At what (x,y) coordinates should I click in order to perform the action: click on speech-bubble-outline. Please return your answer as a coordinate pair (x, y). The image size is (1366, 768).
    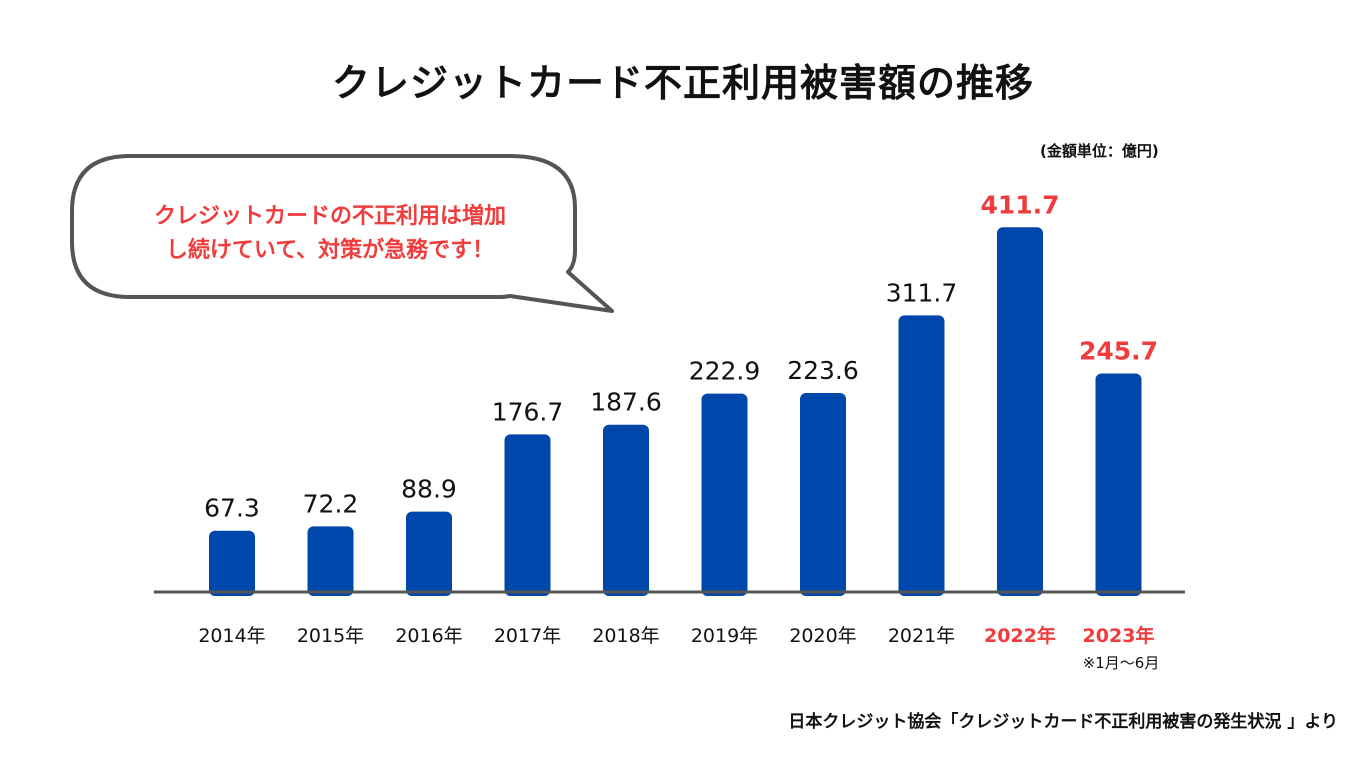
    Looking at the image, I should click on (342, 233).